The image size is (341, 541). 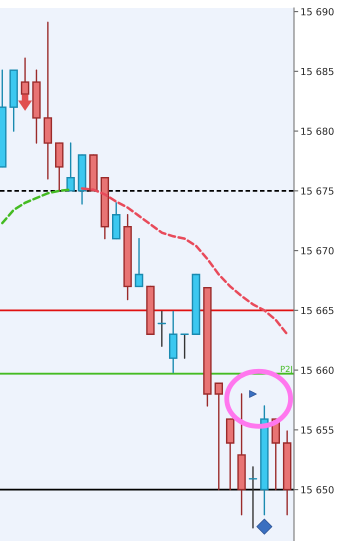 What do you see at coordinates (317, 72) in the screenshot?
I see `y-tick-label: 15 685` at bounding box center [317, 72].